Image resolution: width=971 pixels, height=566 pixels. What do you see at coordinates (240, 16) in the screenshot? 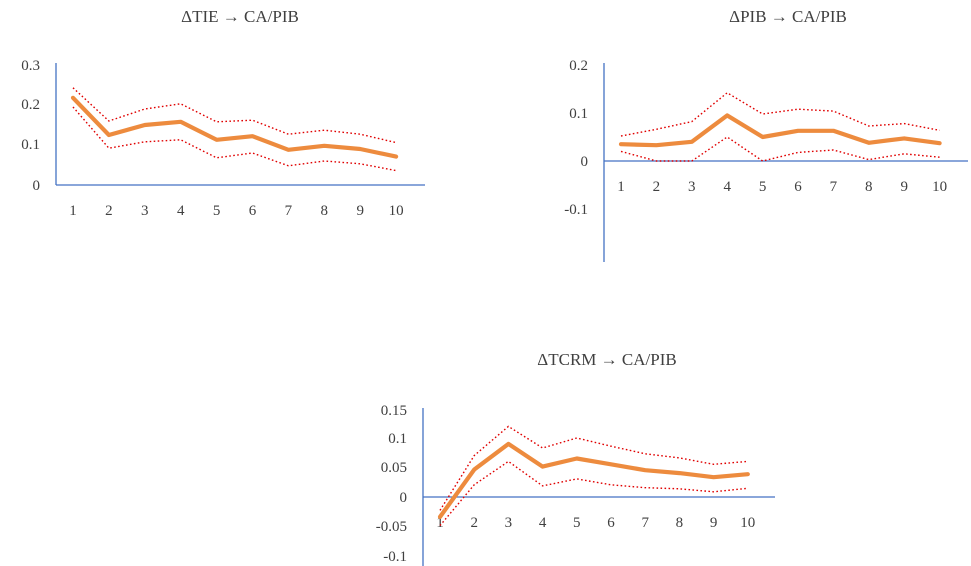
I see `chart-title: ΔTIE → CA/PIB` at bounding box center [240, 16].